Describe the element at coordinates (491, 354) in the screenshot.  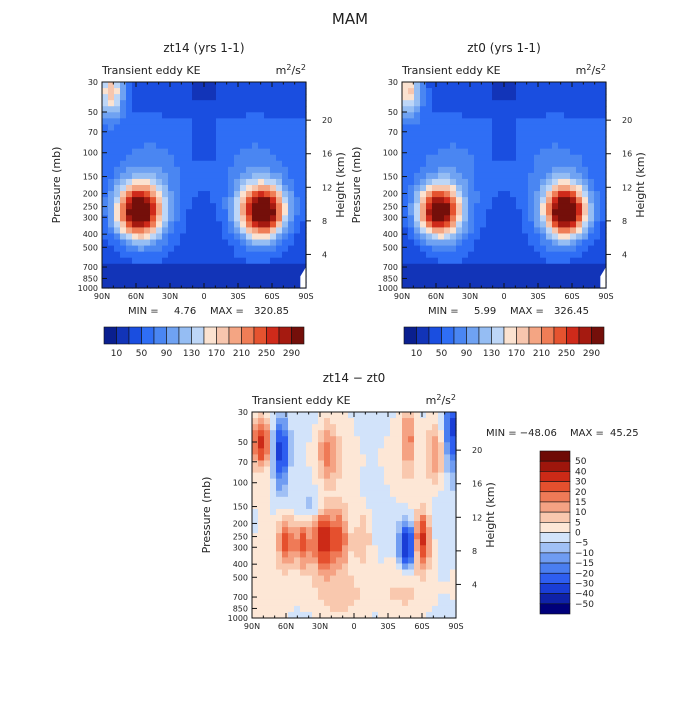
I see `colorbar-label: 130` at that location.